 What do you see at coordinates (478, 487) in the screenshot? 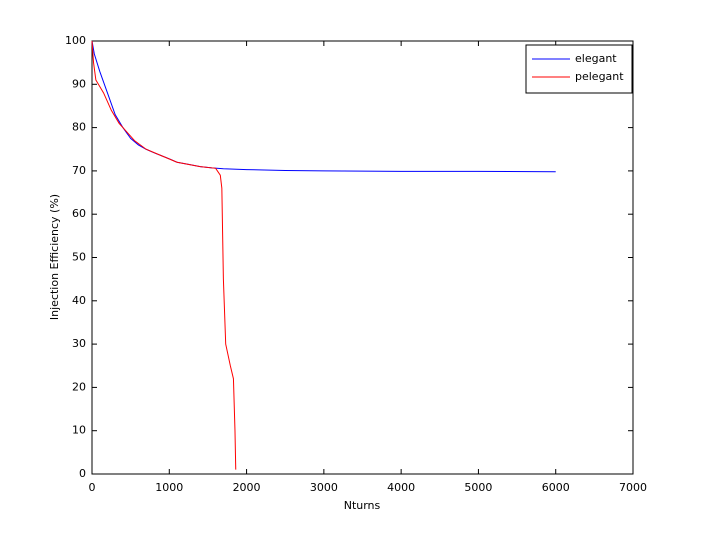
I see `x-tick-label: 5000` at bounding box center [478, 487].